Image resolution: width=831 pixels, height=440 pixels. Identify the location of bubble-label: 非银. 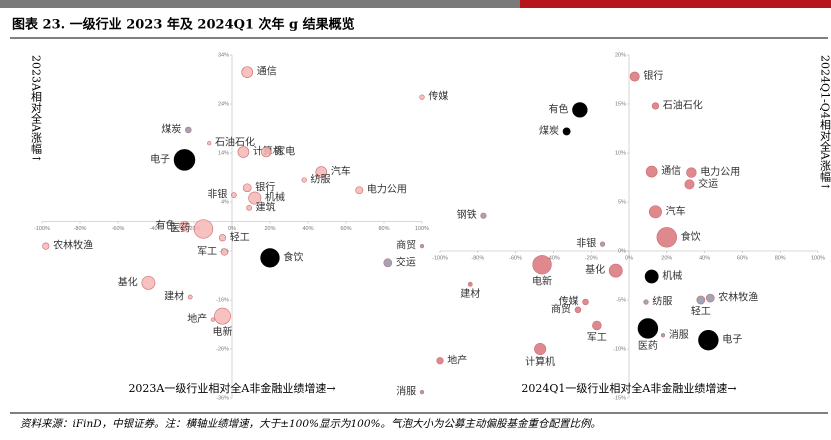
(217, 194).